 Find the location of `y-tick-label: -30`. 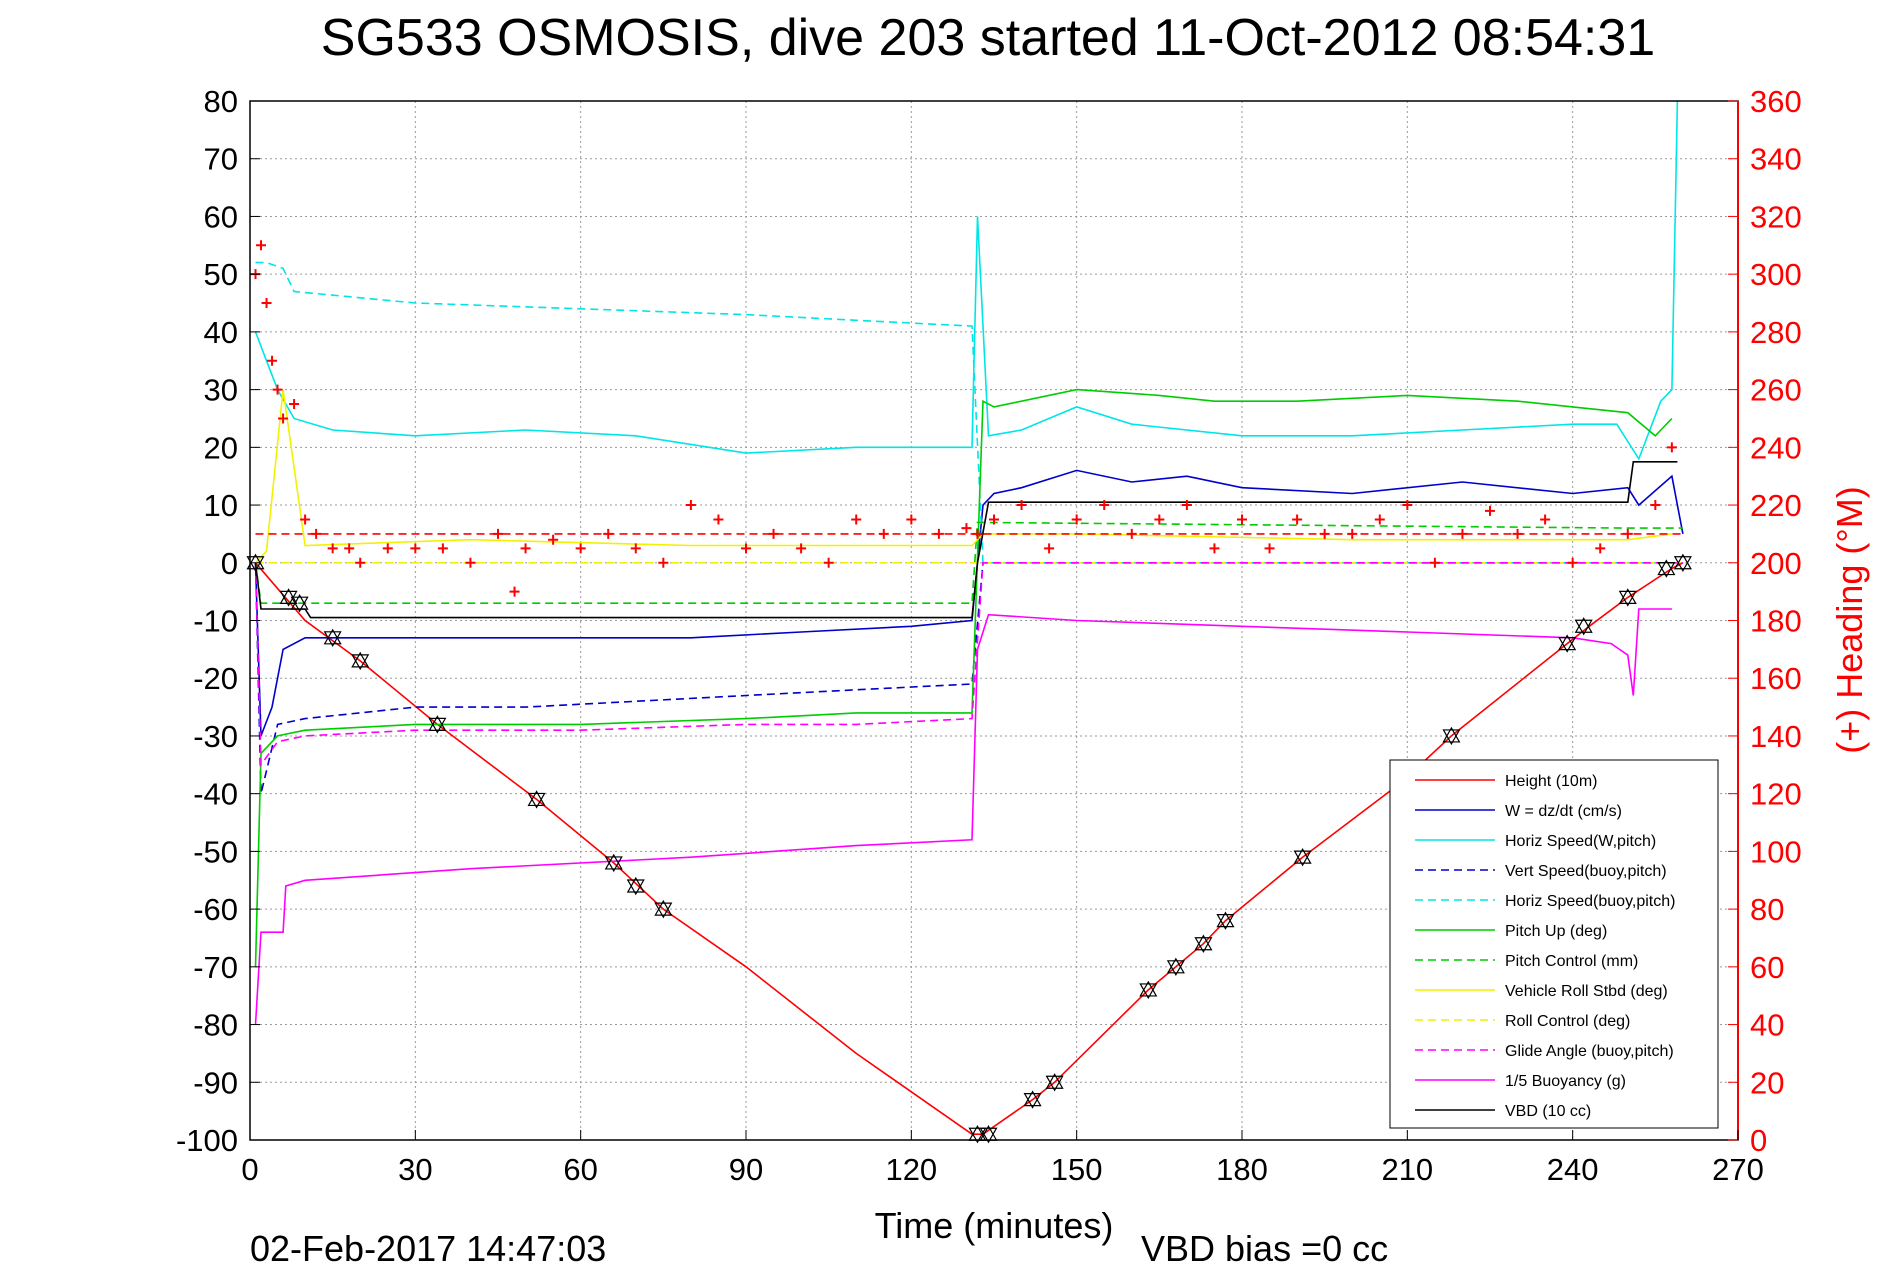

y-tick-label: -30 is located at coordinates (215, 736).